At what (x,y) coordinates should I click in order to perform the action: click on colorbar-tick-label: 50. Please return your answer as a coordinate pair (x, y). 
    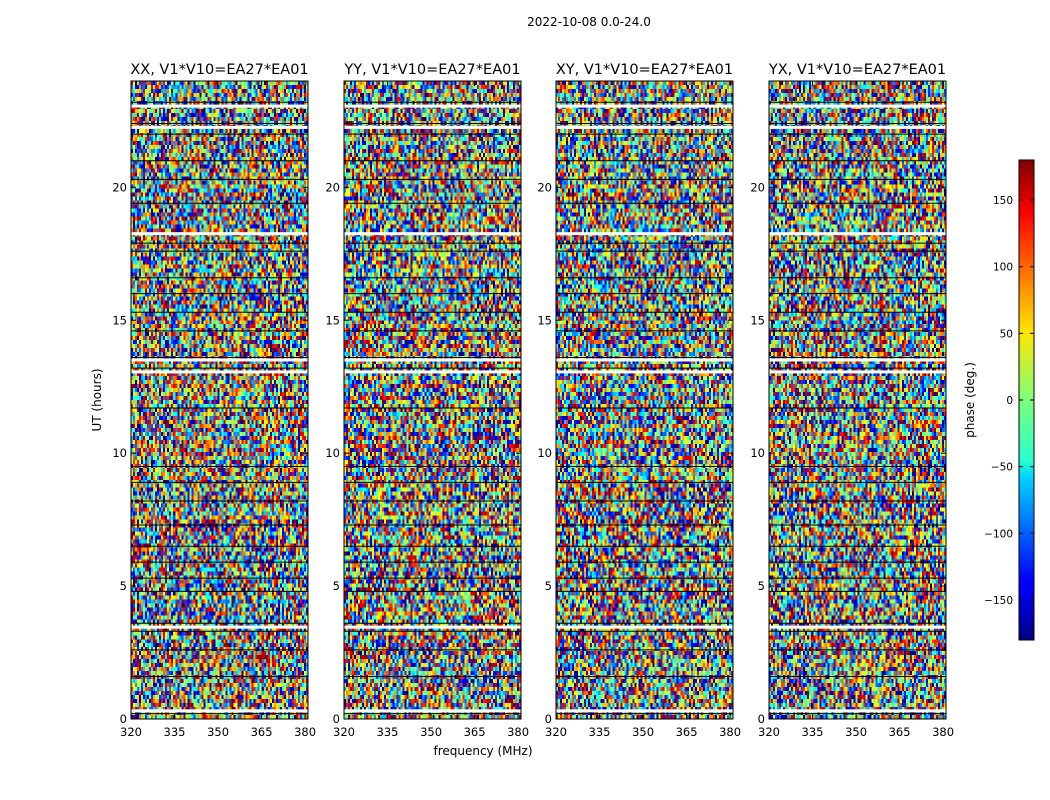
    Looking at the image, I should click on (1006, 334).